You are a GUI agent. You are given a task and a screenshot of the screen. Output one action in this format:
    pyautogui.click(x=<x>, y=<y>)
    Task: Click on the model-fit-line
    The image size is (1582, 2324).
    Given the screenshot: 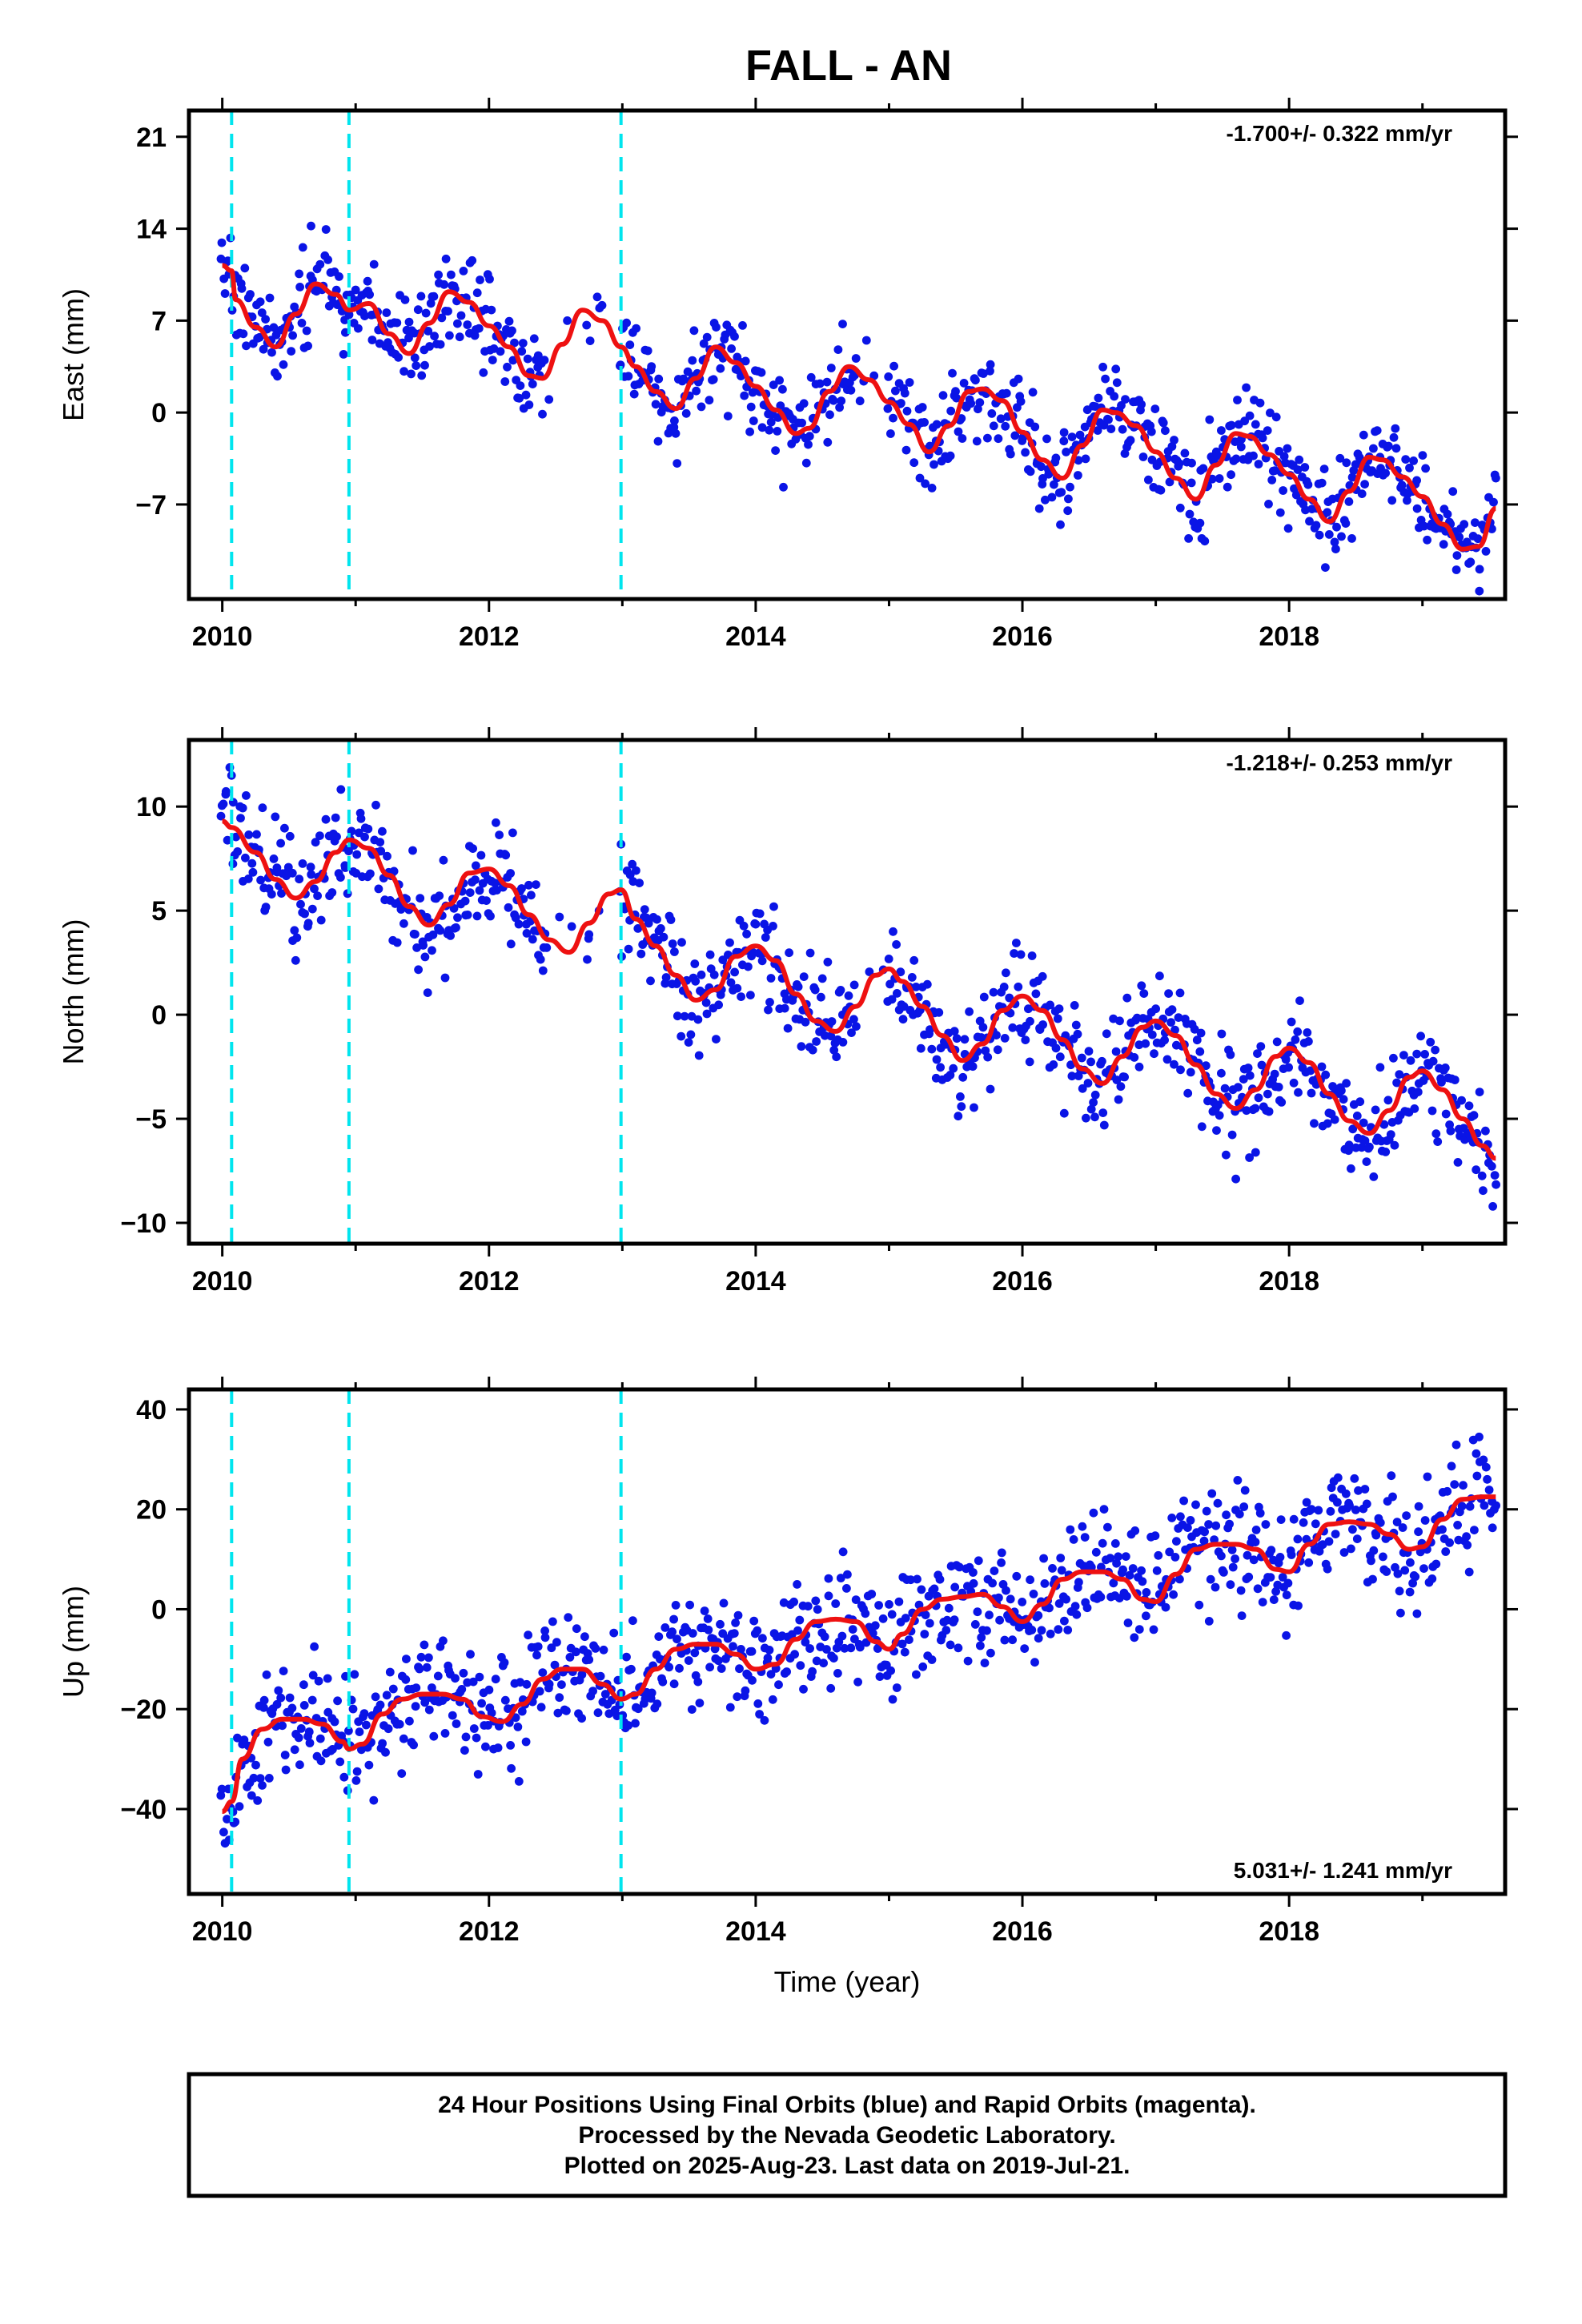 What is the action you would take?
    pyautogui.click(x=858, y=1655)
    